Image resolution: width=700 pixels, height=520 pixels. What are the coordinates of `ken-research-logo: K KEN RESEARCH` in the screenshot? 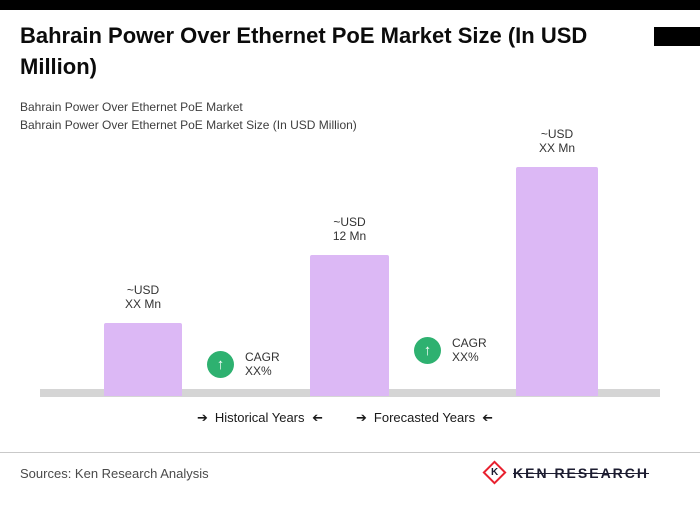 It's located at (566, 472).